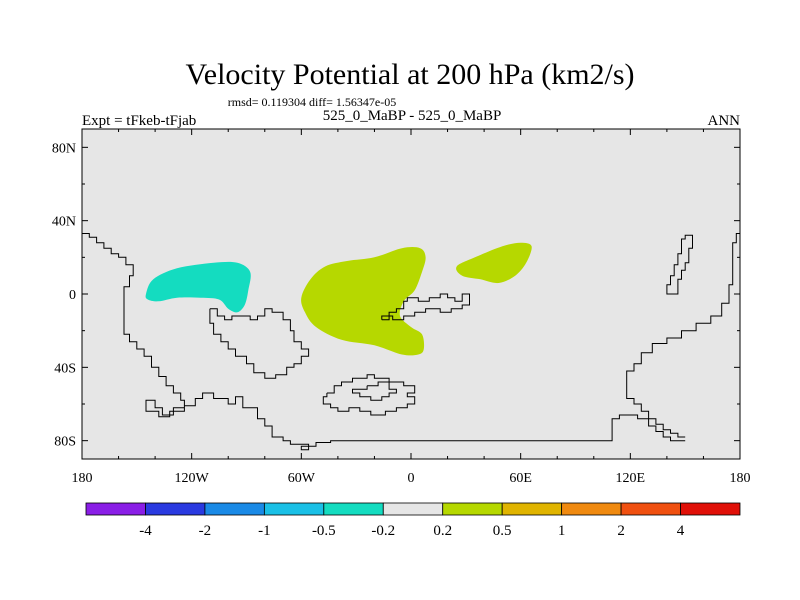  What do you see at coordinates (259, 343) in the screenshot?
I see `central-continent-outline` at bounding box center [259, 343].